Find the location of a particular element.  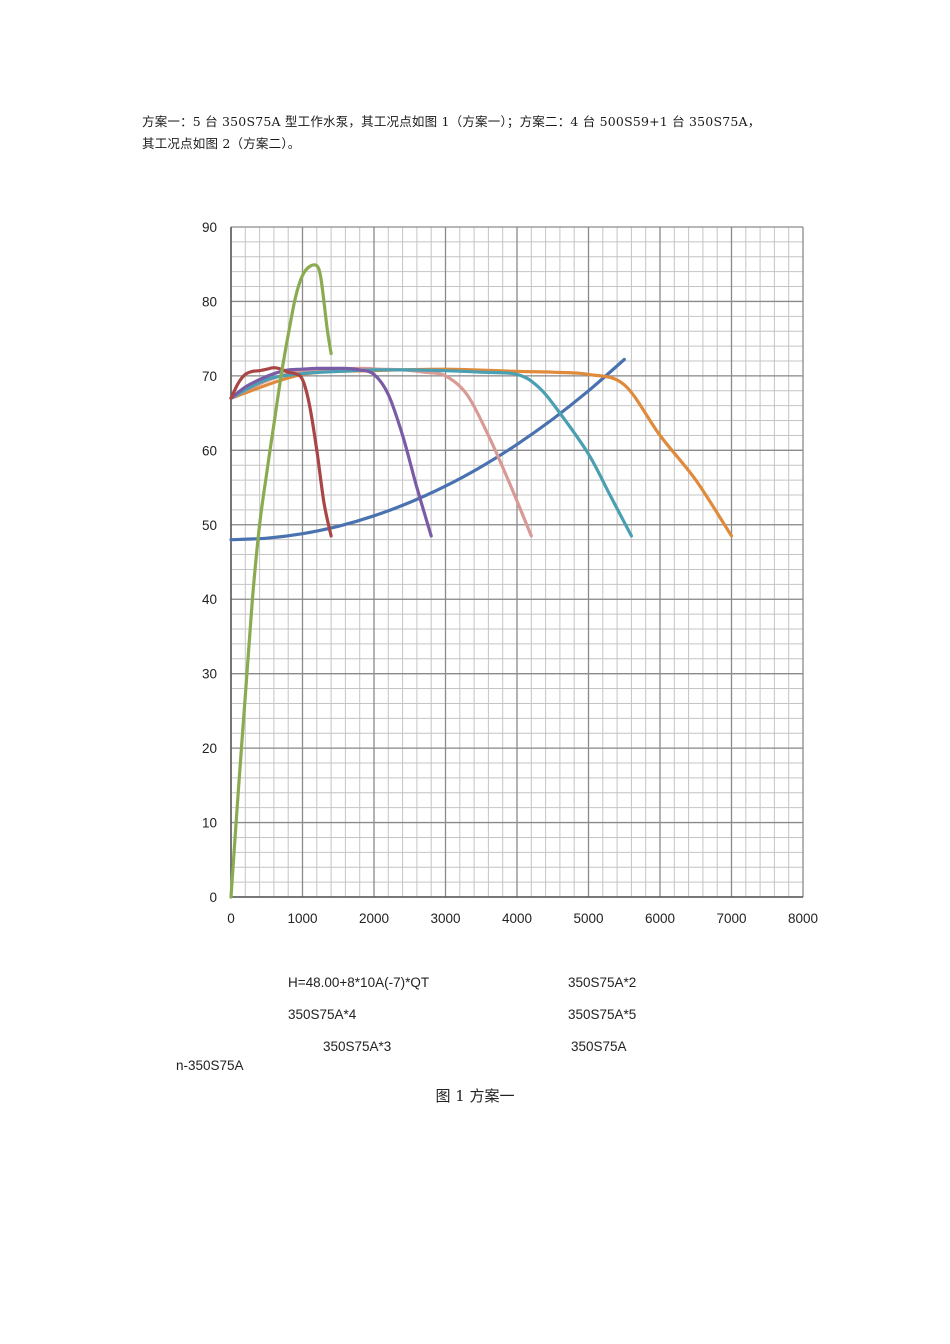

x-tick-label: 2000 is located at coordinates (374, 918).